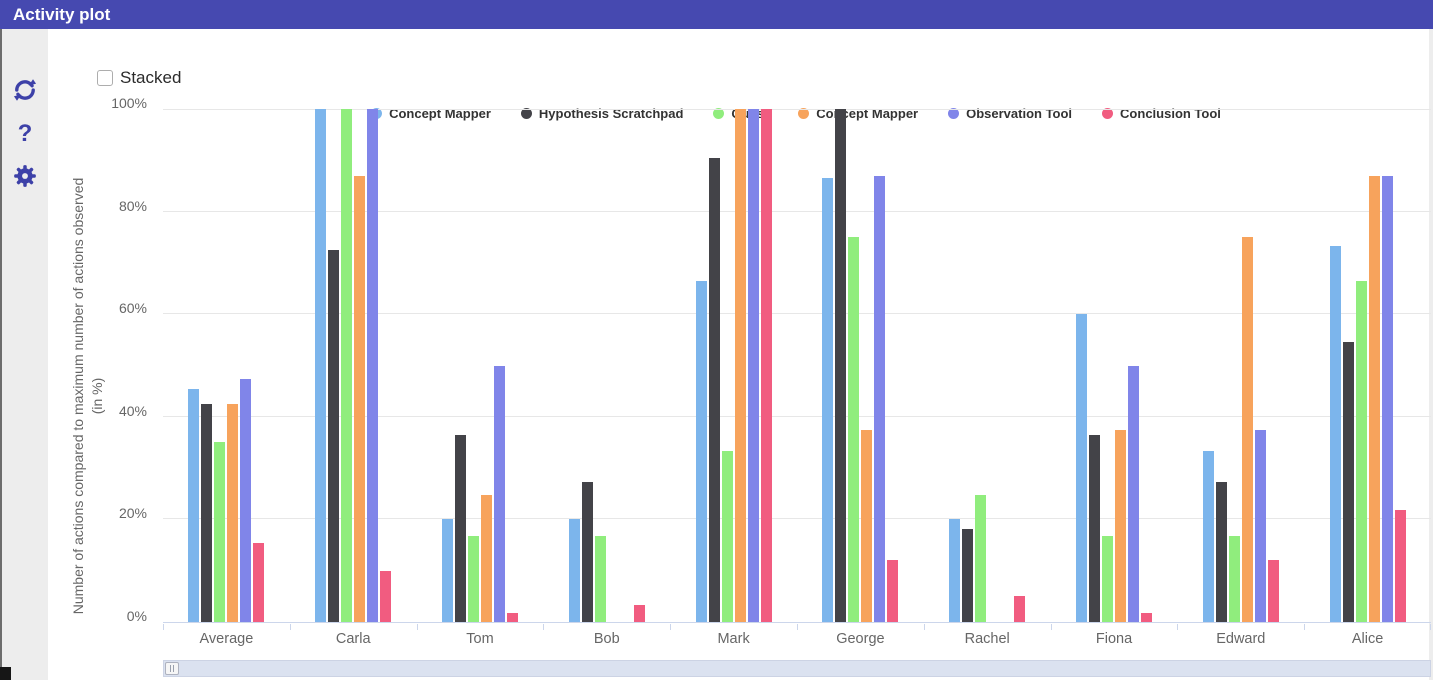 The image size is (1433, 680). What do you see at coordinates (62, 14) in the screenshot?
I see `page-title: Activity plot` at bounding box center [62, 14].